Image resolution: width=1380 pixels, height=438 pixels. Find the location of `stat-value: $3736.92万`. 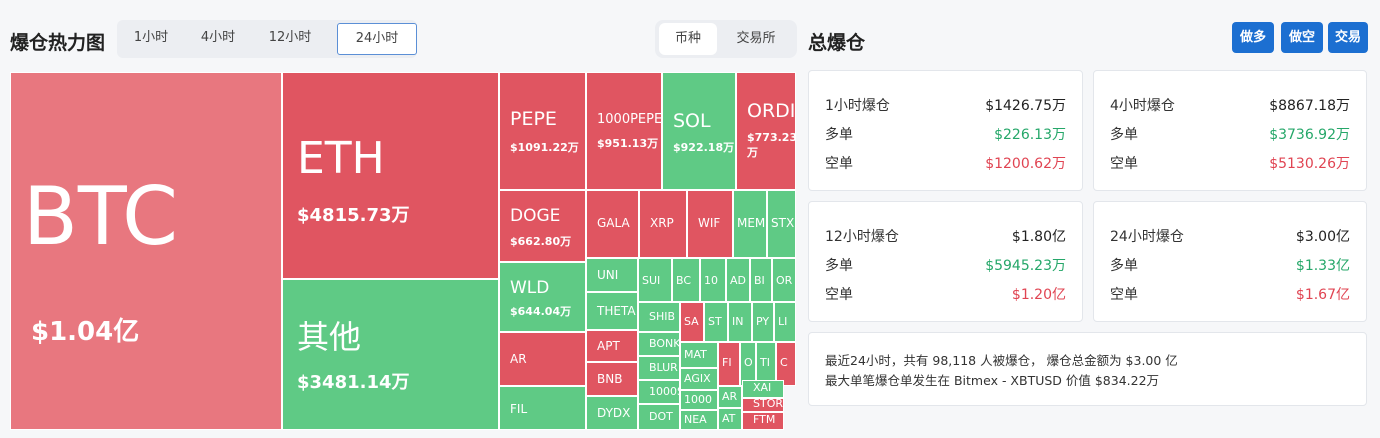

stat-value: $3736.92万 is located at coordinates (1309, 135).